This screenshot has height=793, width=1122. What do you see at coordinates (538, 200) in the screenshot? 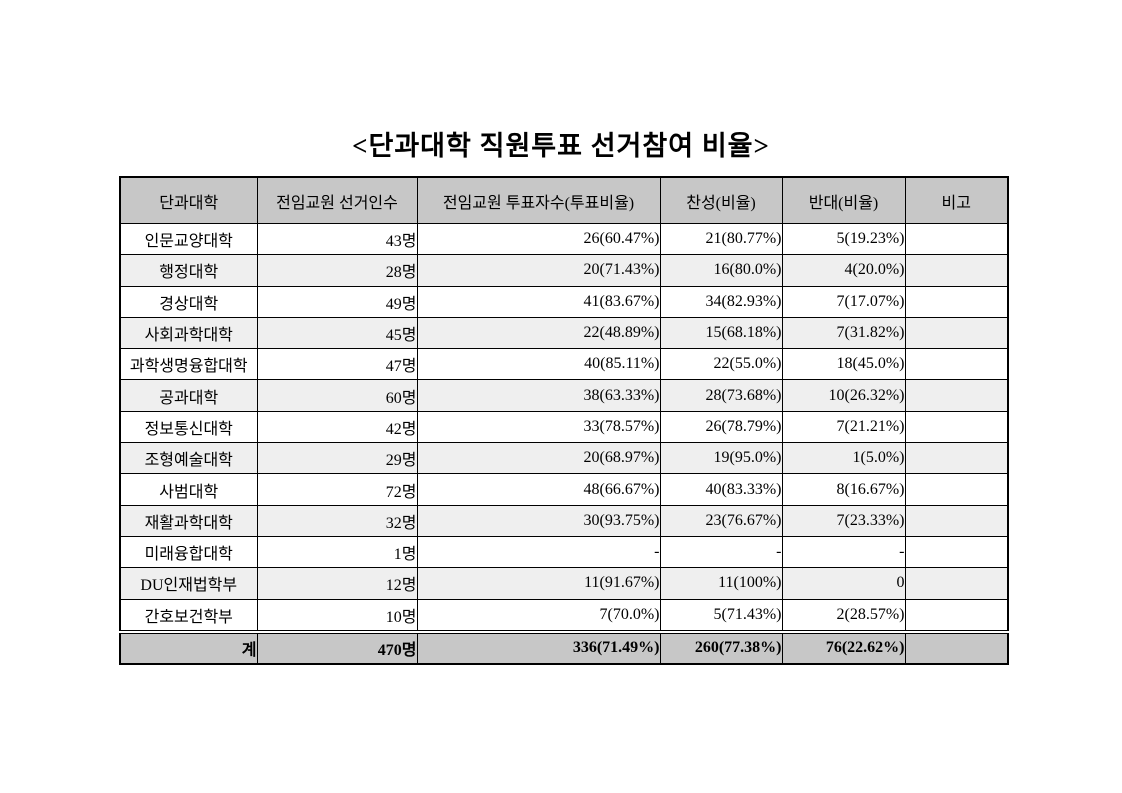
I see `col-header-voters: 전임교원 투표자수(투표비율)` at bounding box center [538, 200].